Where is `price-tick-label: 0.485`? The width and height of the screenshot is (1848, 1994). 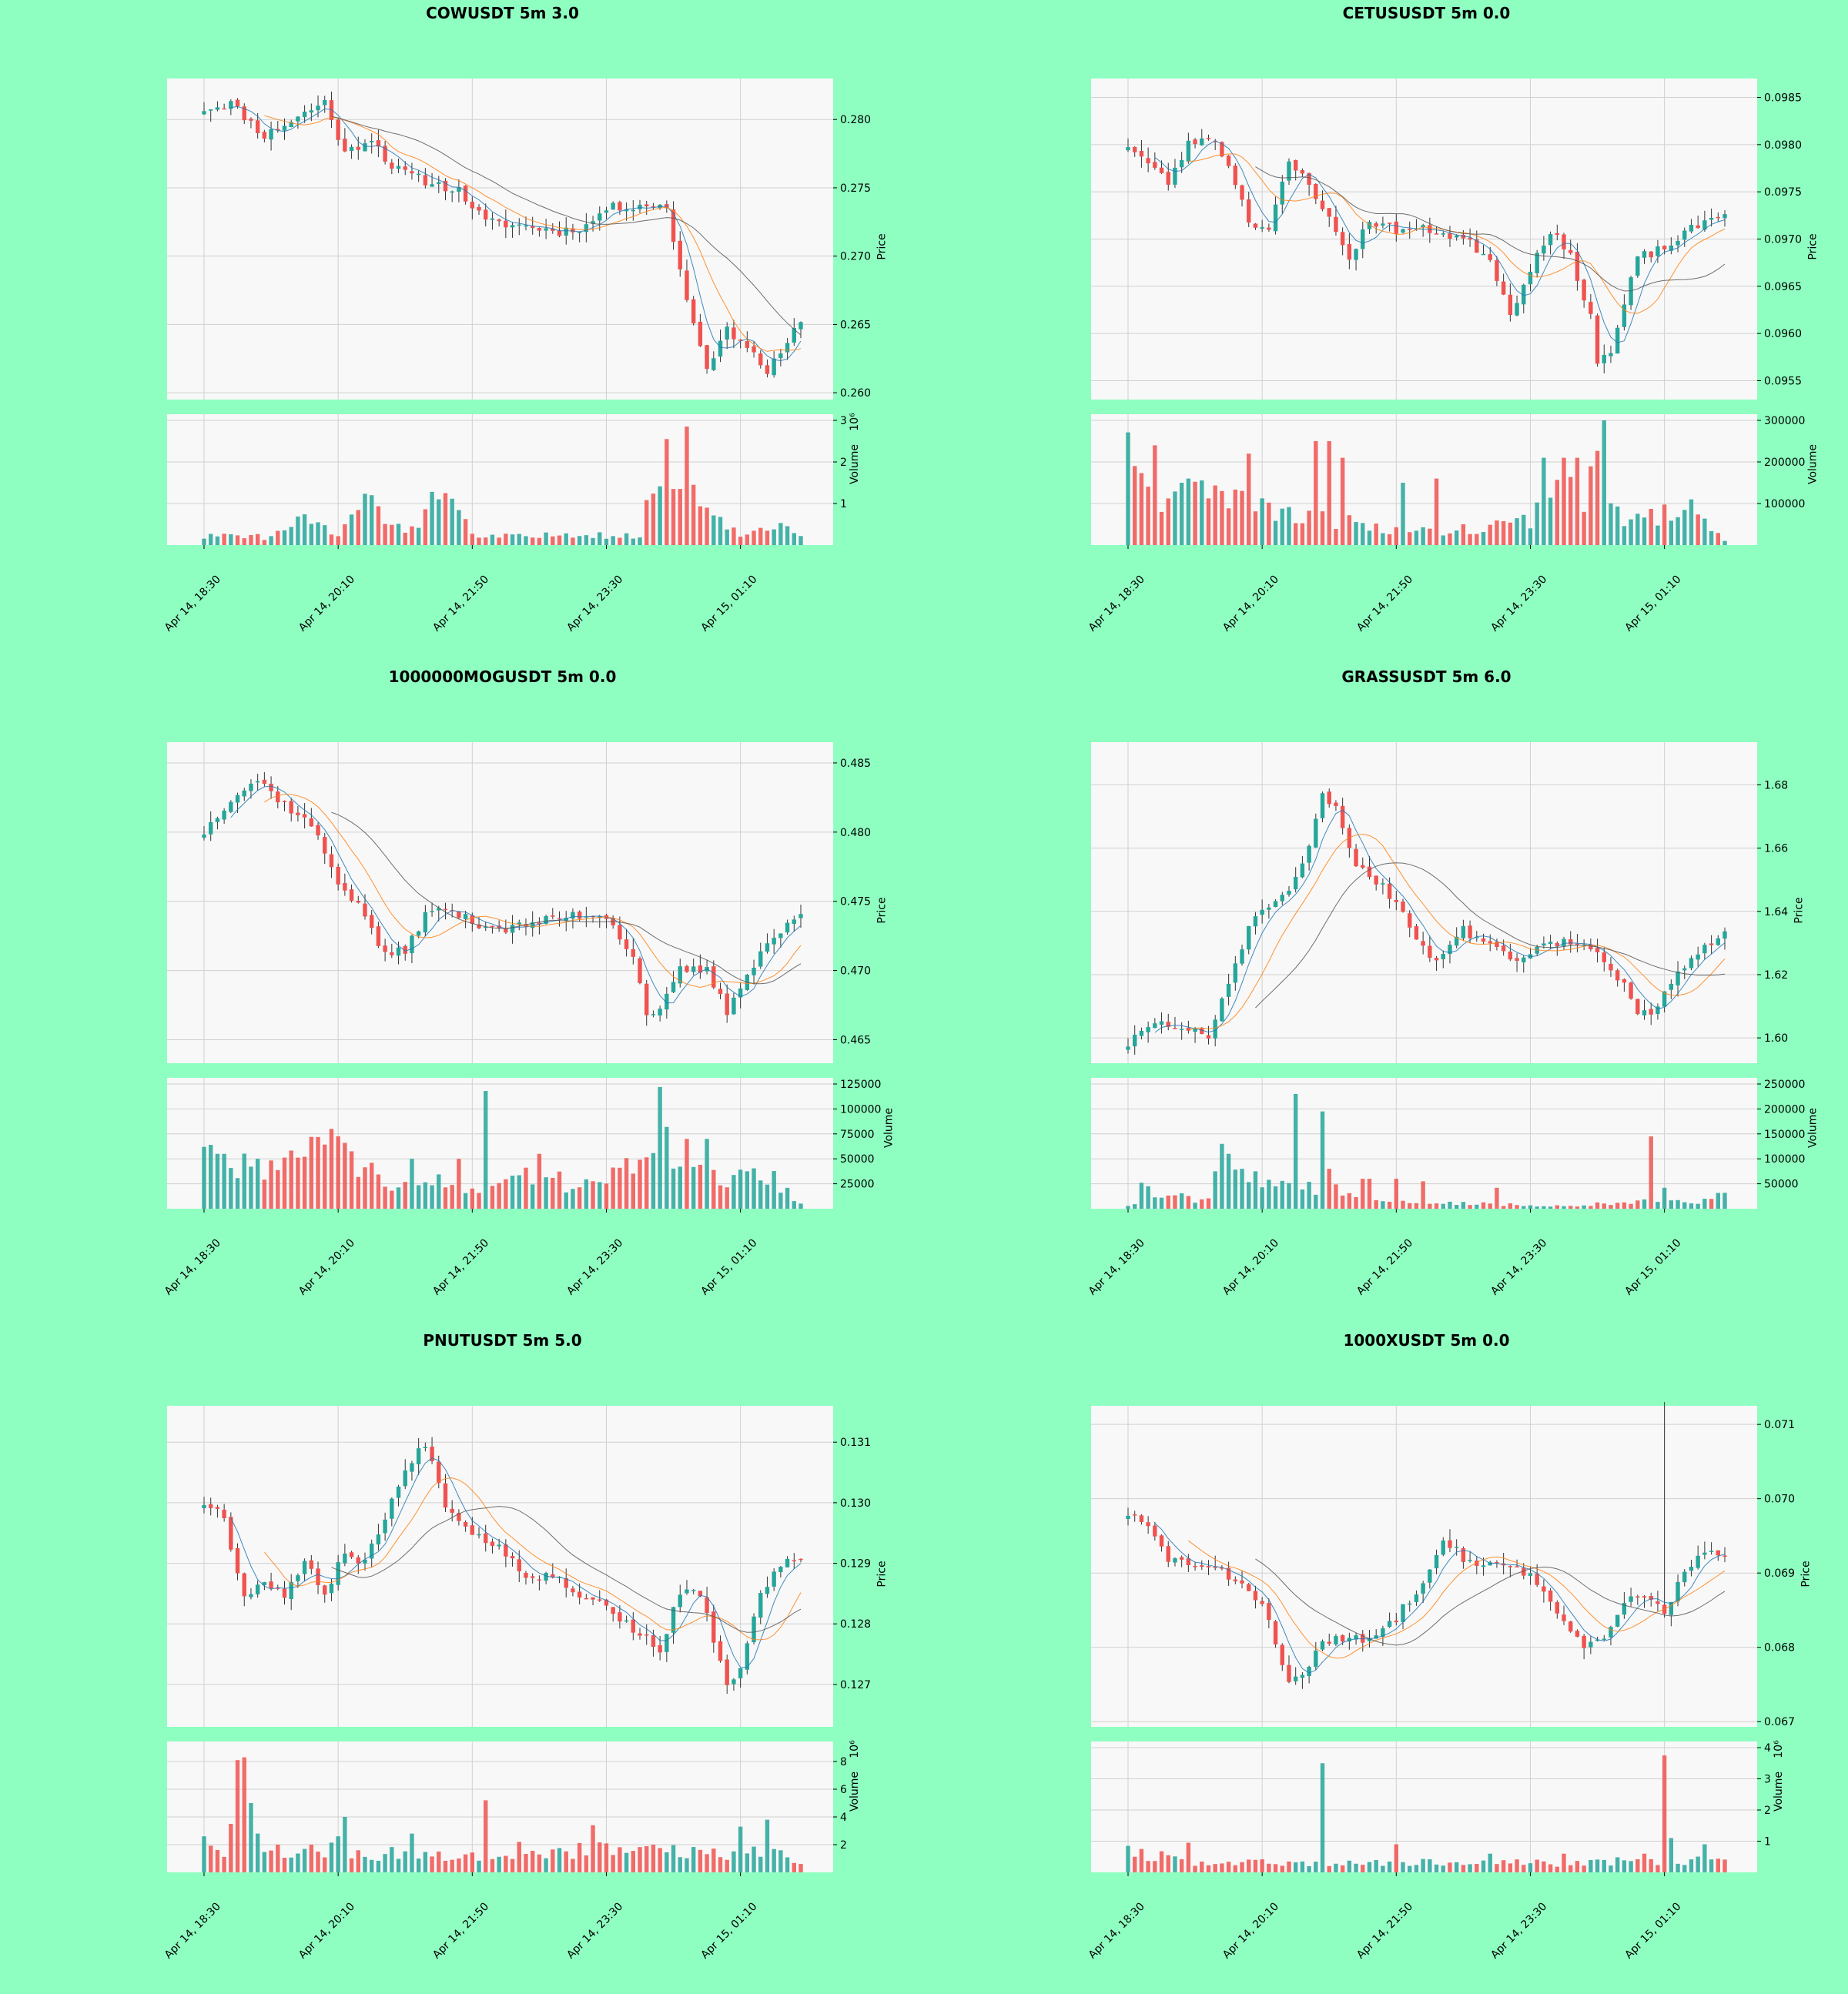
price-tick-label: 0.485 is located at coordinates (856, 764).